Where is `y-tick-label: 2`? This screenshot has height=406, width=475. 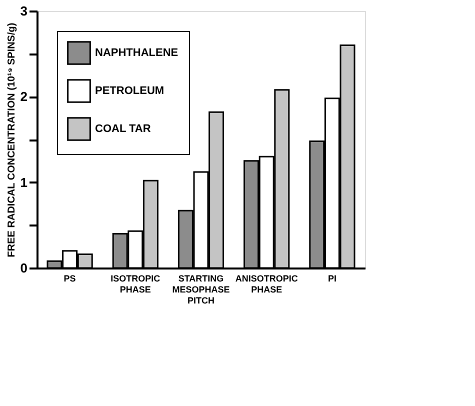 y-tick-label: 2 is located at coordinates (24, 96).